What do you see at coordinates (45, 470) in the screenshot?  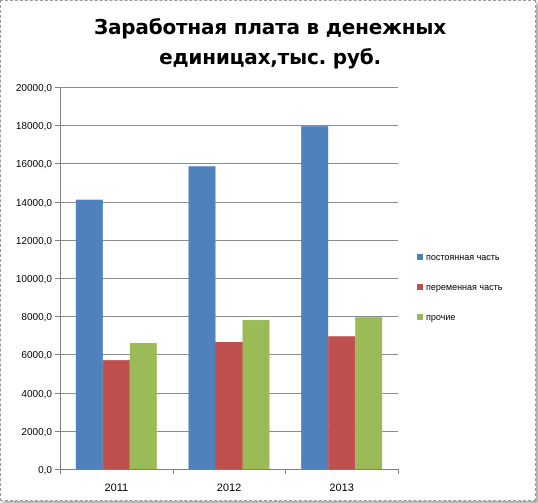 I see `y-tick-label: 0,0` at bounding box center [45, 470].